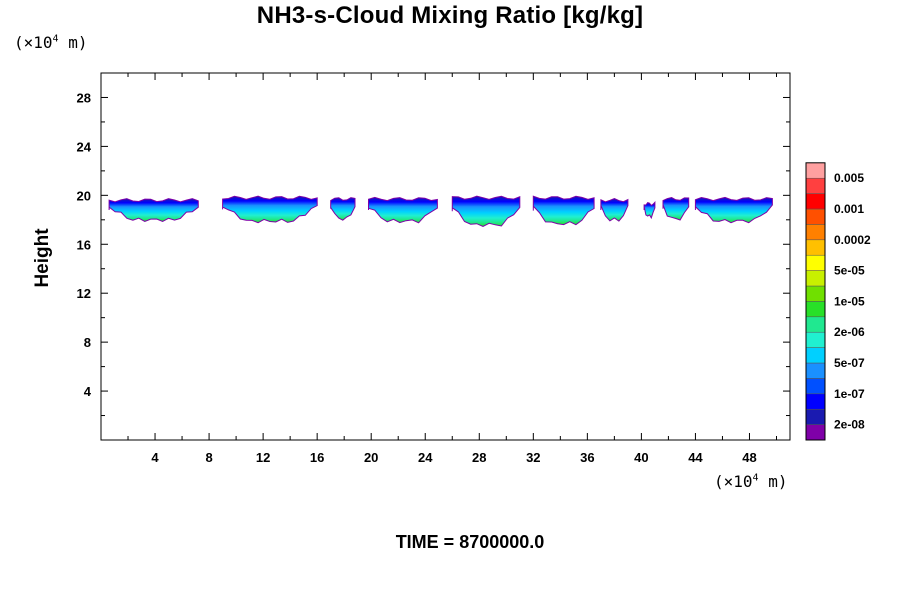 The height and width of the screenshot is (600, 900). I want to click on colorbar-label: 0.005, so click(849, 178).